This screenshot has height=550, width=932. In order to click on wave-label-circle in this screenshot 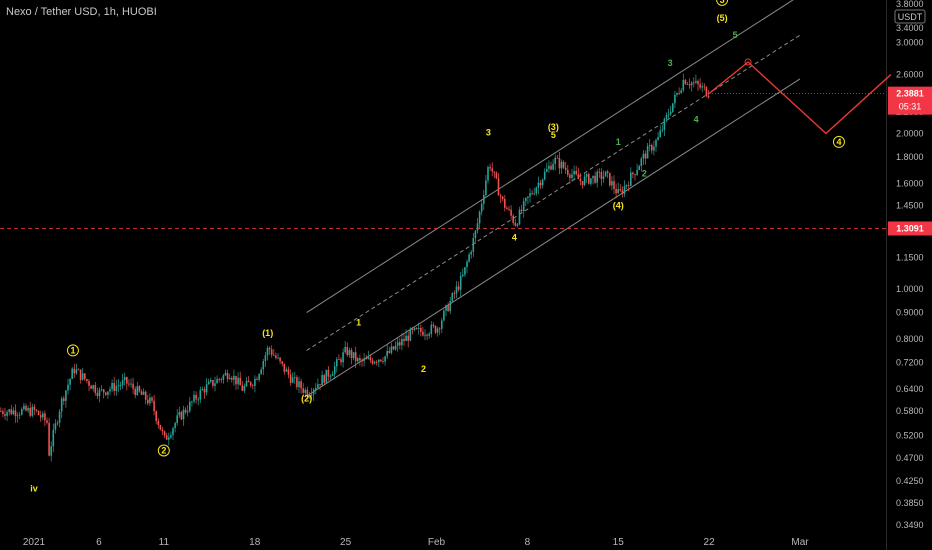, I will do `click(163, 450)`.